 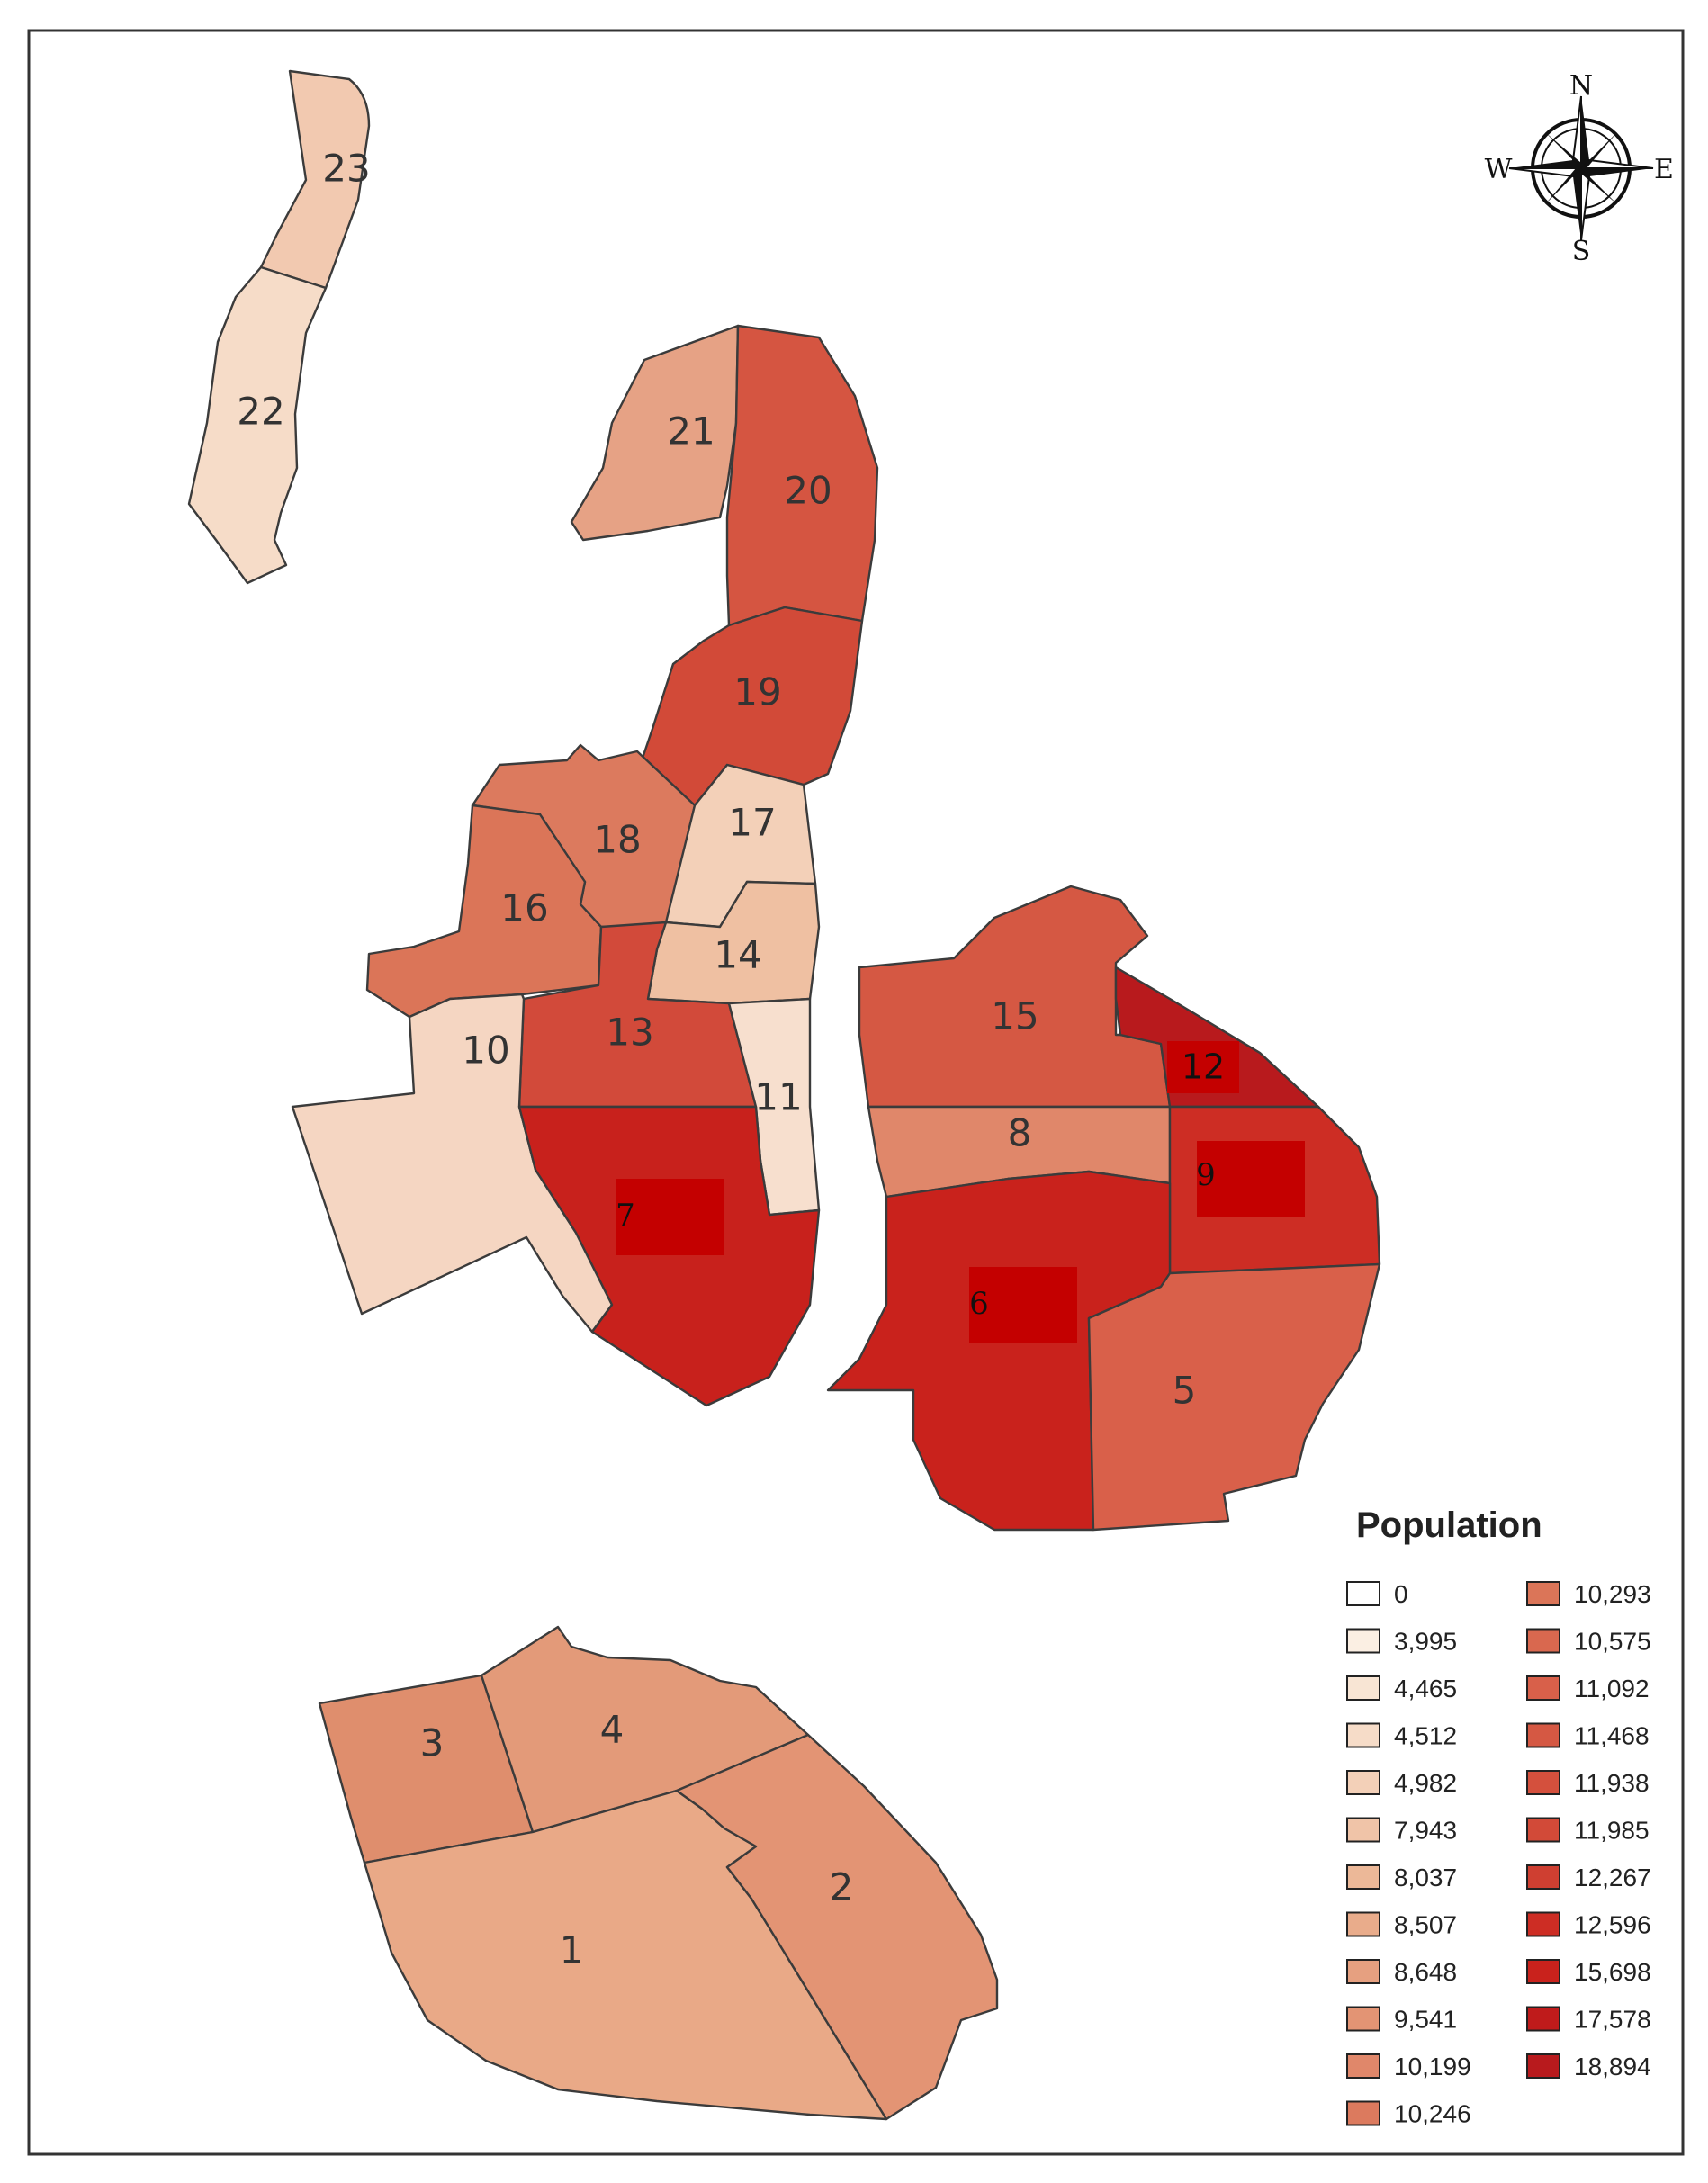 What do you see at coordinates (1664, 170) in the screenshot?
I see `compass-east-label: E` at bounding box center [1664, 170].